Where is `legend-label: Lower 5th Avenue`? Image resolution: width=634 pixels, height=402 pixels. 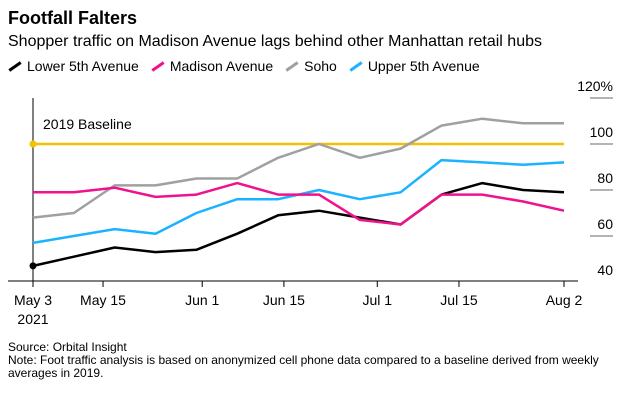
legend-label: Lower 5th Avenue is located at coordinates (83, 66).